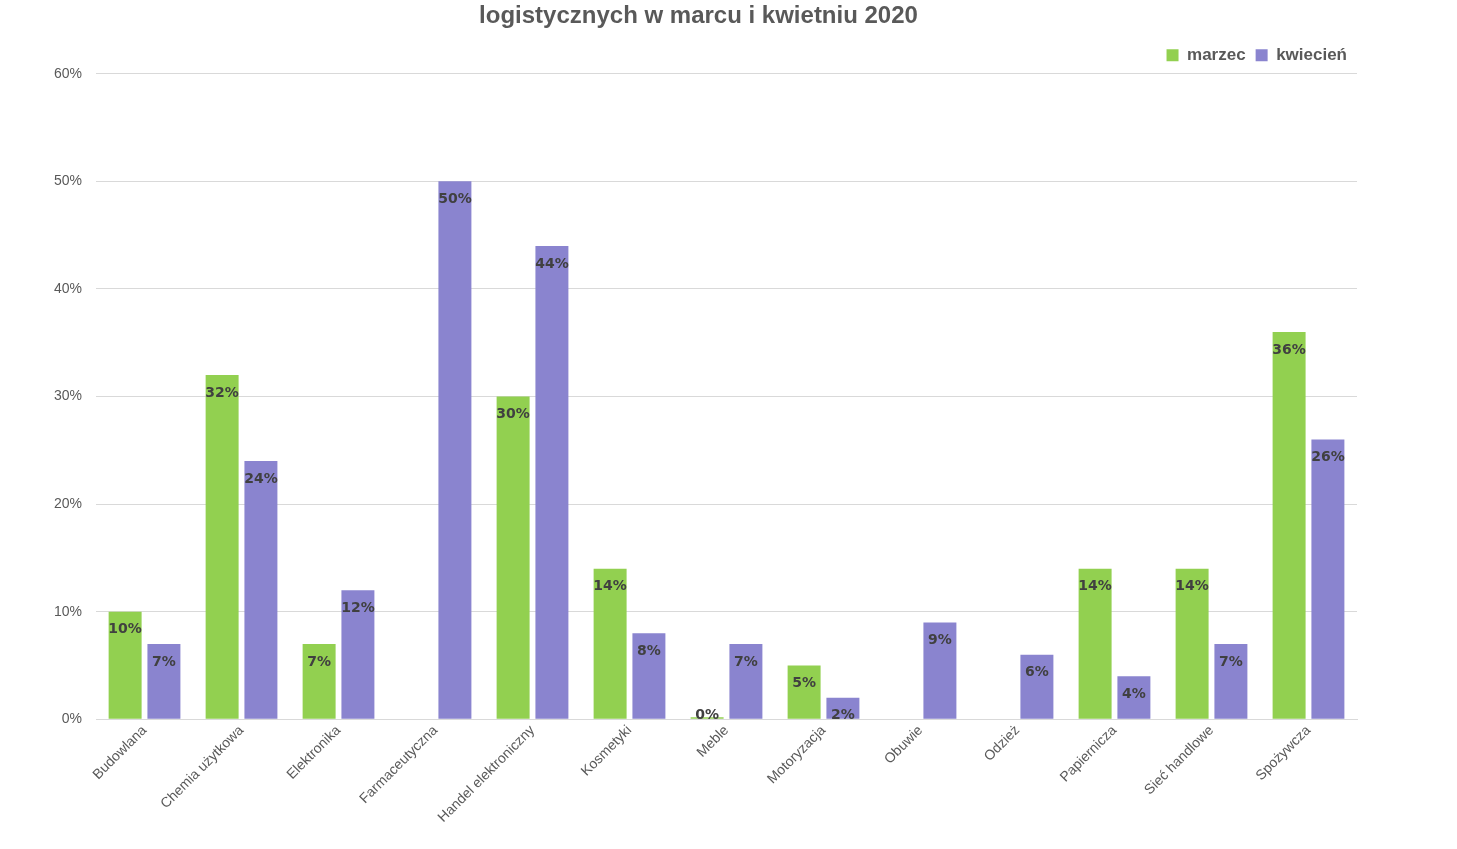  I want to click on y-tick-label: 60%, so click(68, 72).